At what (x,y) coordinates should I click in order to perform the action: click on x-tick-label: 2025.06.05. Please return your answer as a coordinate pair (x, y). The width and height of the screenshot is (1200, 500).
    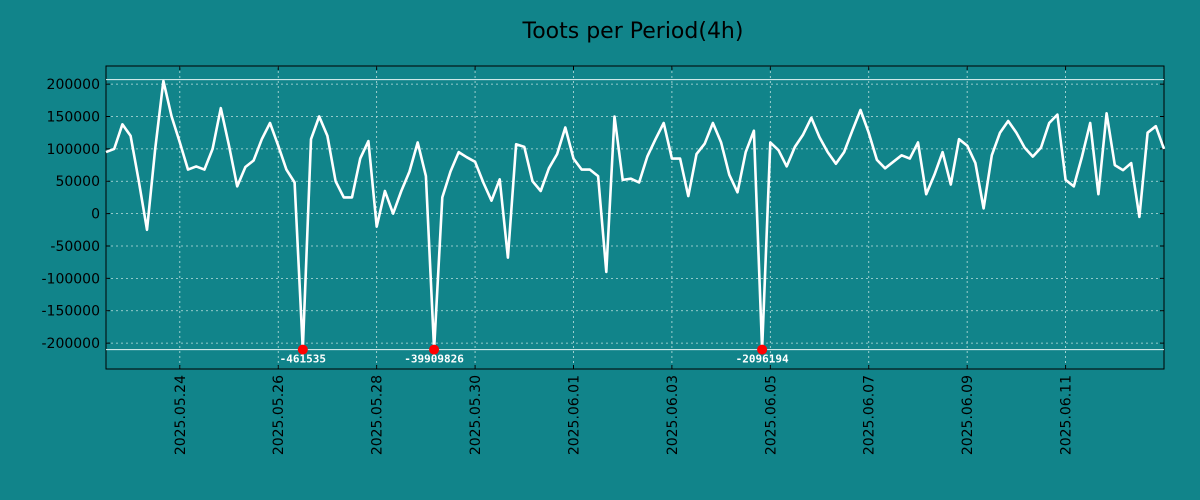
    Looking at the image, I should click on (771, 415).